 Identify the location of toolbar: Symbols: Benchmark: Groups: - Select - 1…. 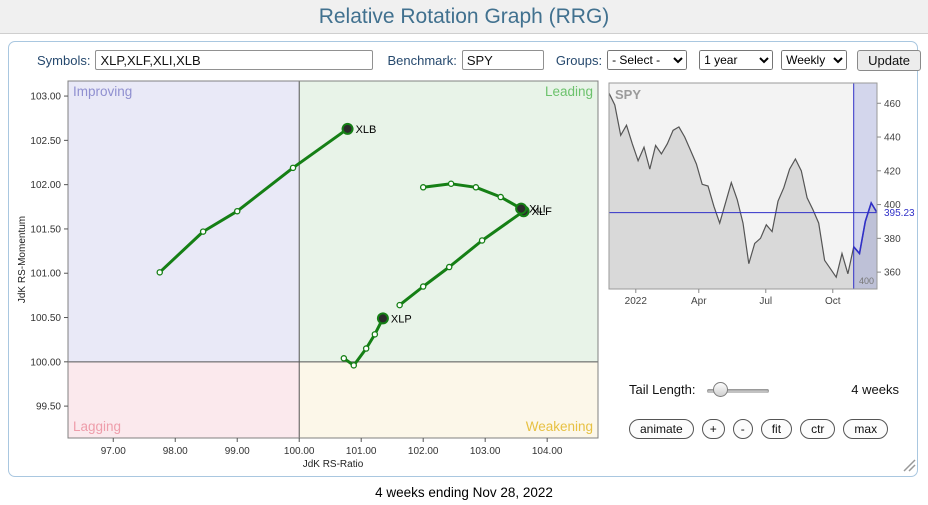
(479, 60).